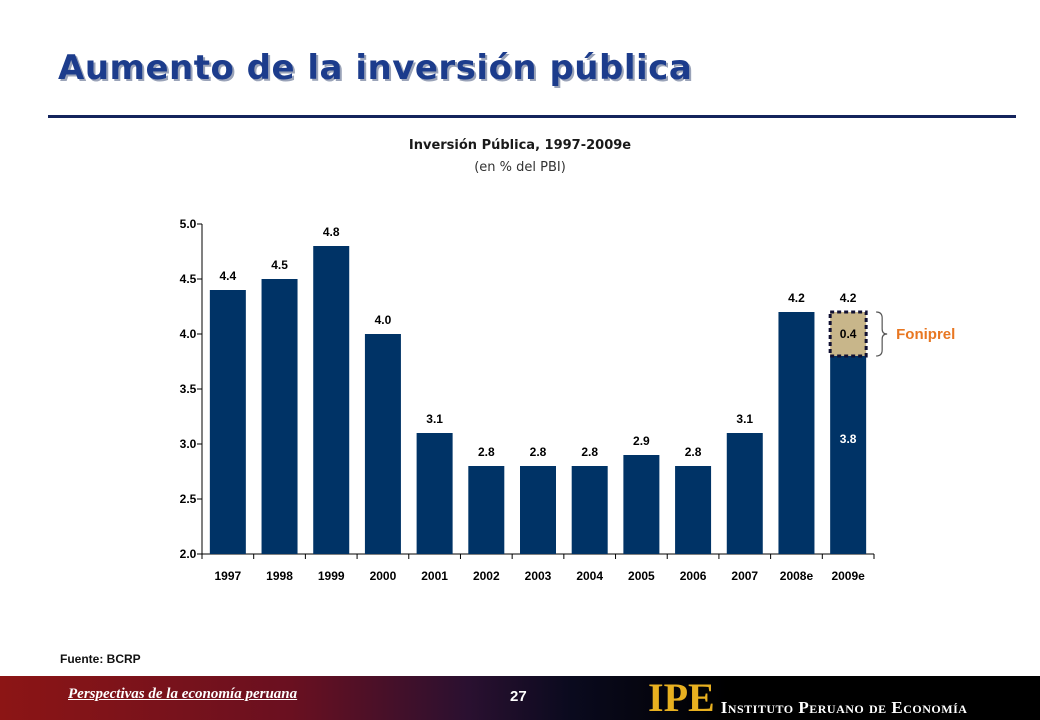 Image resolution: width=1040 pixels, height=720 pixels. Describe the element at coordinates (848, 455) in the screenshot. I see `bar-2009e-base` at that location.